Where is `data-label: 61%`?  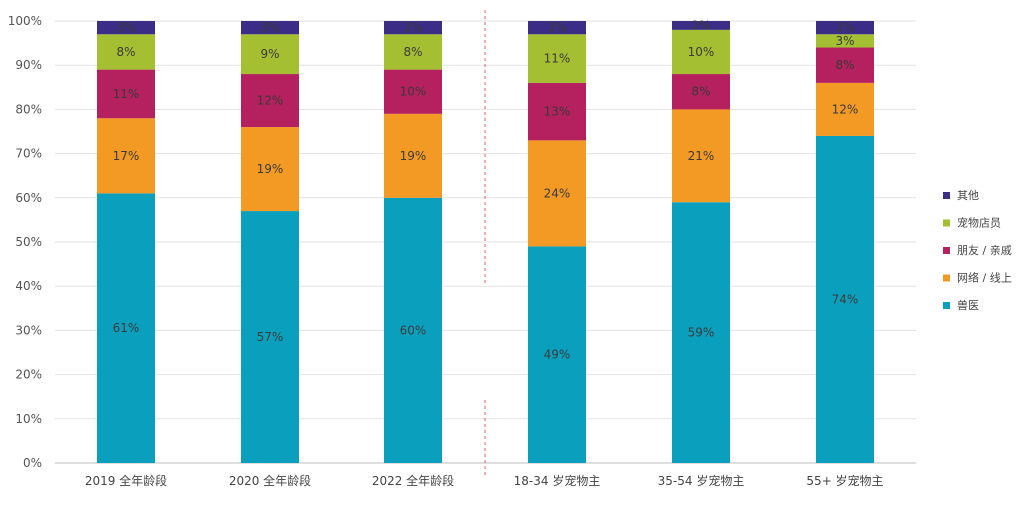
data-label: 61% is located at coordinates (126, 328).